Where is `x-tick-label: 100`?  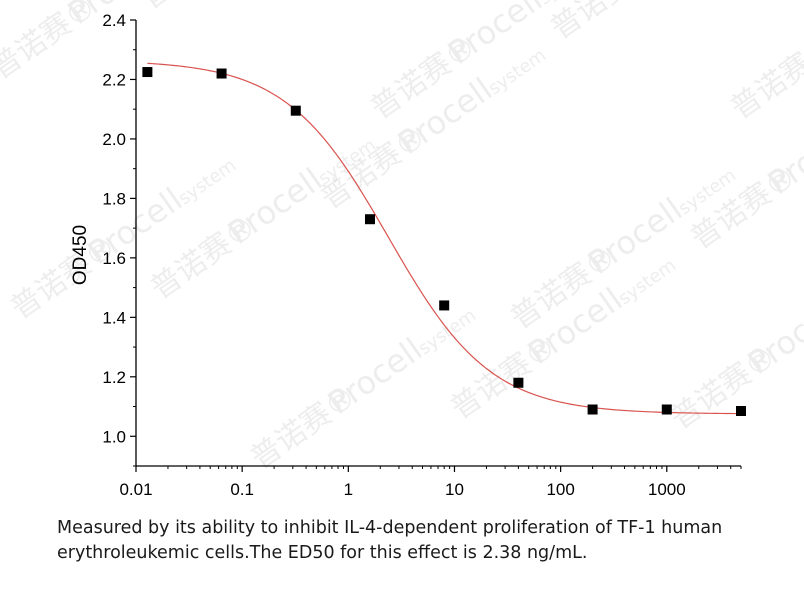 x-tick-label: 100 is located at coordinates (560, 489).